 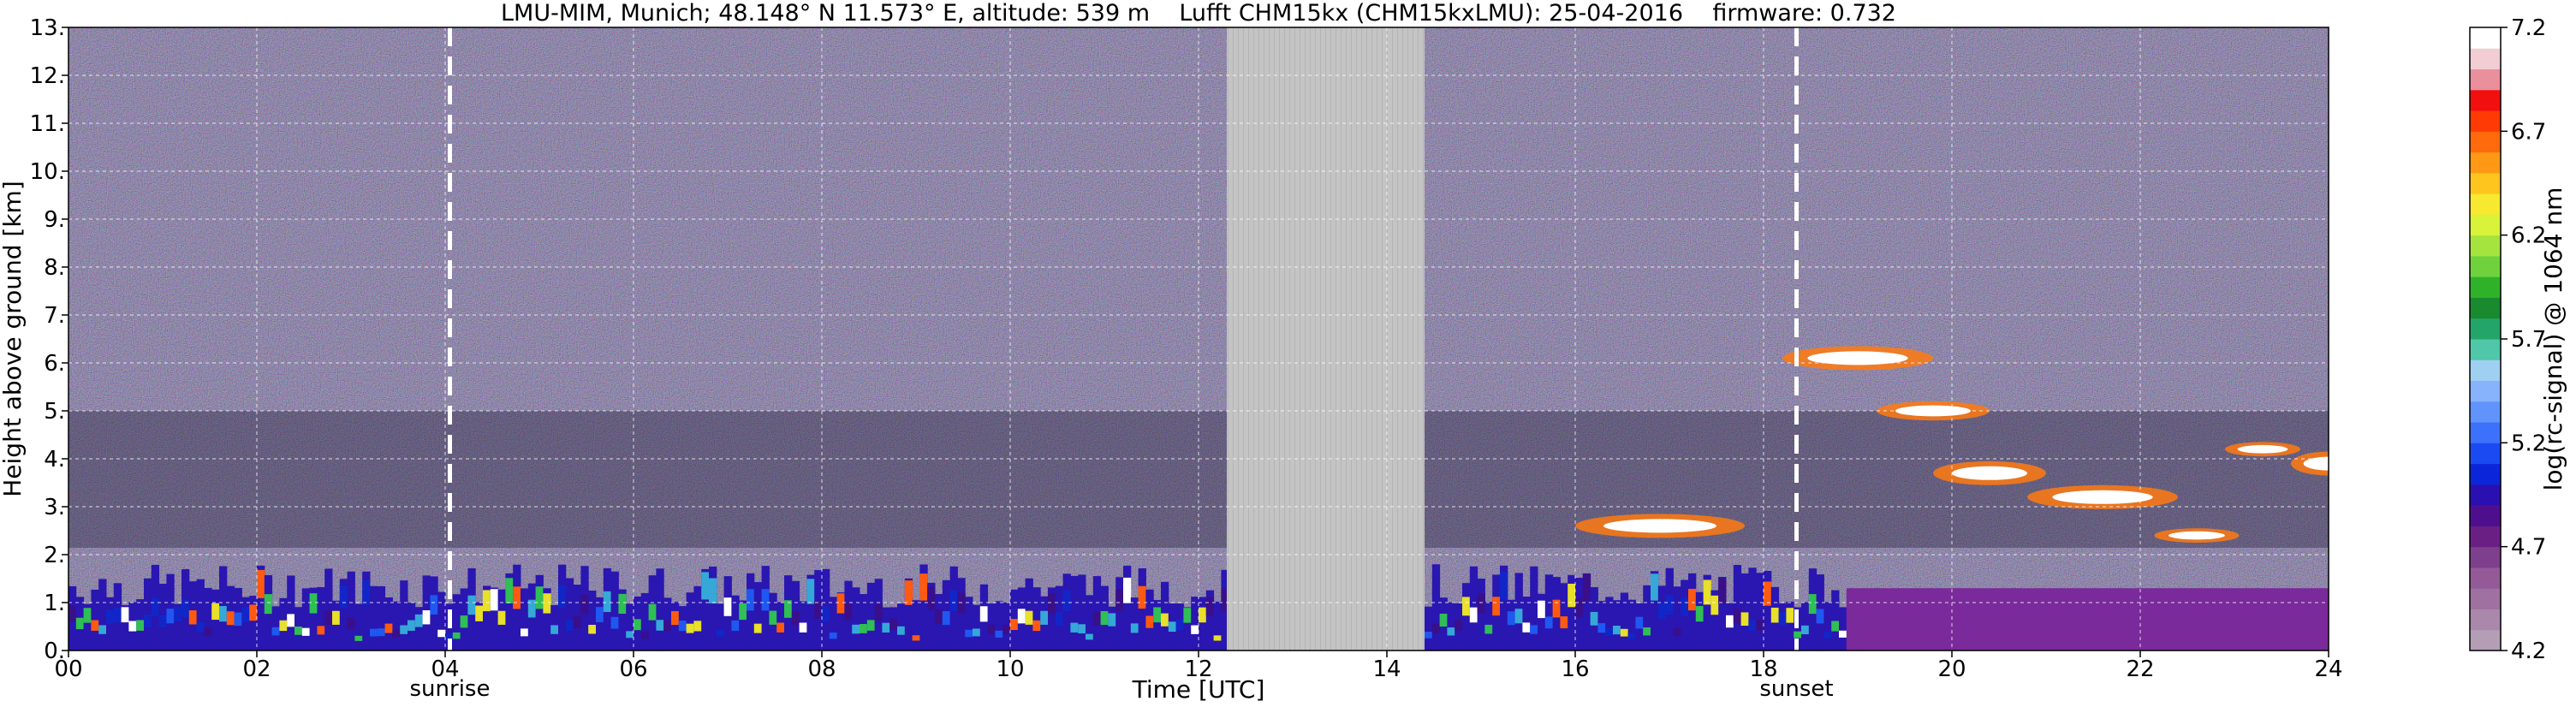 I want to click on y-tick-label: 11., so click(x=47, y=124).